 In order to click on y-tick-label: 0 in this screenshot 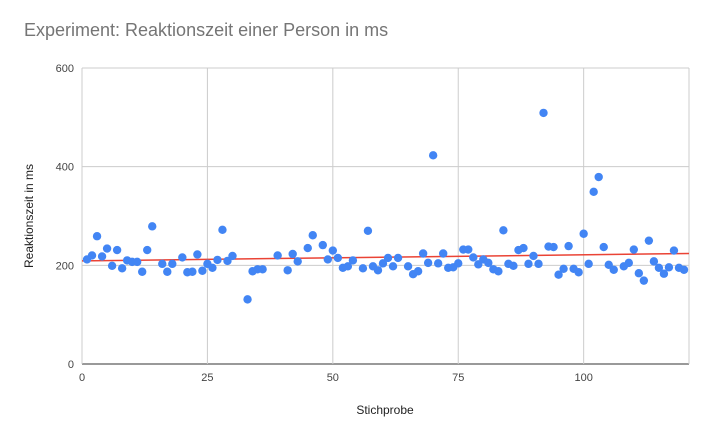, I will do `click(71, 365)`.